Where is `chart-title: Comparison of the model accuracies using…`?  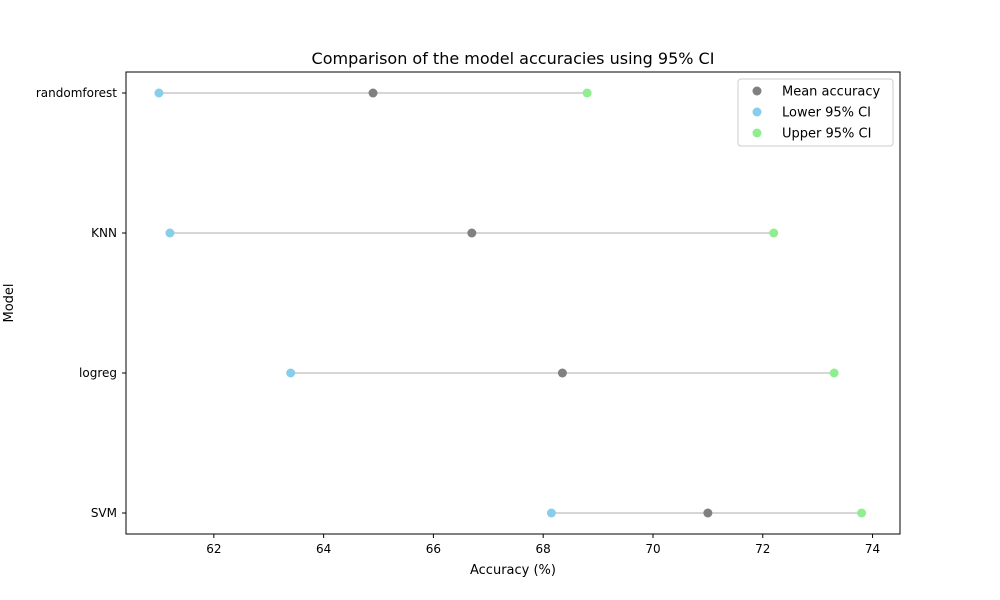
chart-title: Comparison of the model accuracies using… is located at coordinates (513, 58).